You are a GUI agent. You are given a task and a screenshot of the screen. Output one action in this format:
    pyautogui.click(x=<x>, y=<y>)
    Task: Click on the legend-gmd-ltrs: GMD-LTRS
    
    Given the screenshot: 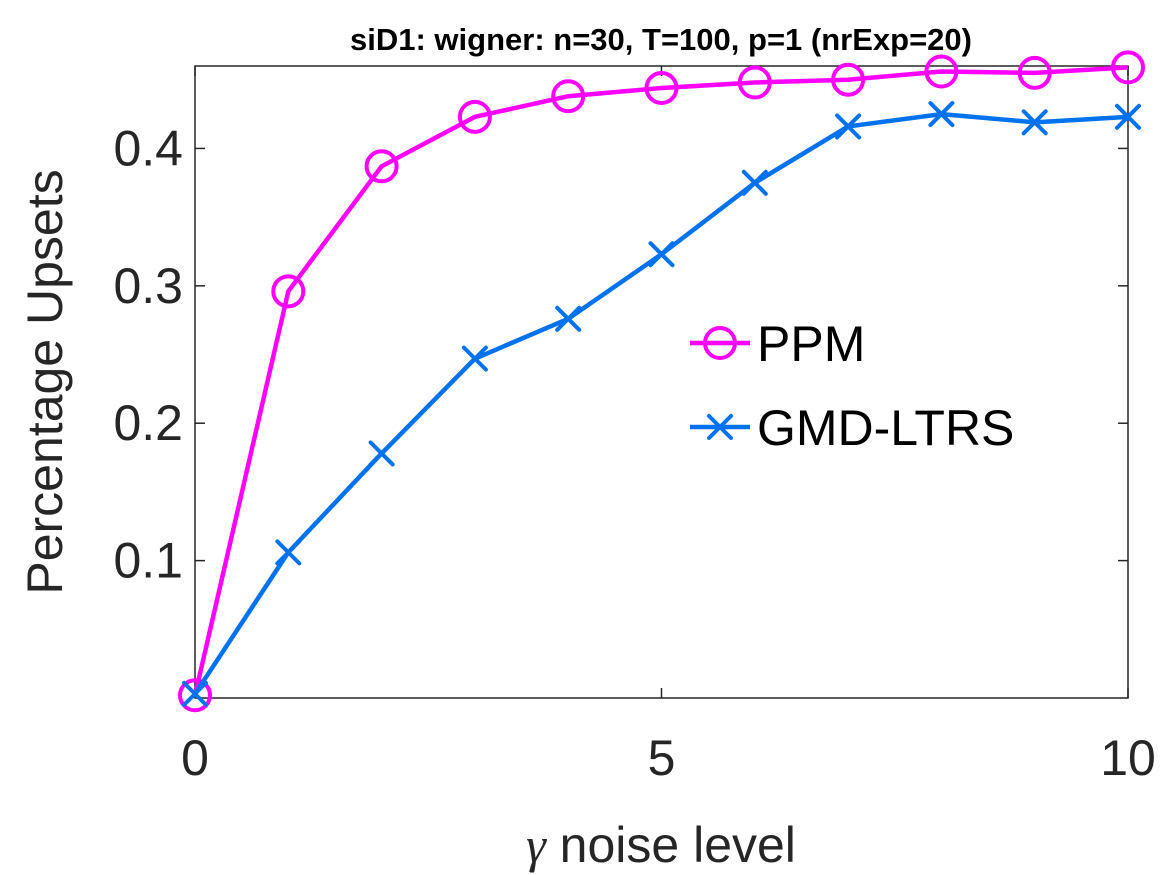 What is the action you would take?
    pyautogui.click(x=852, y=428)
    